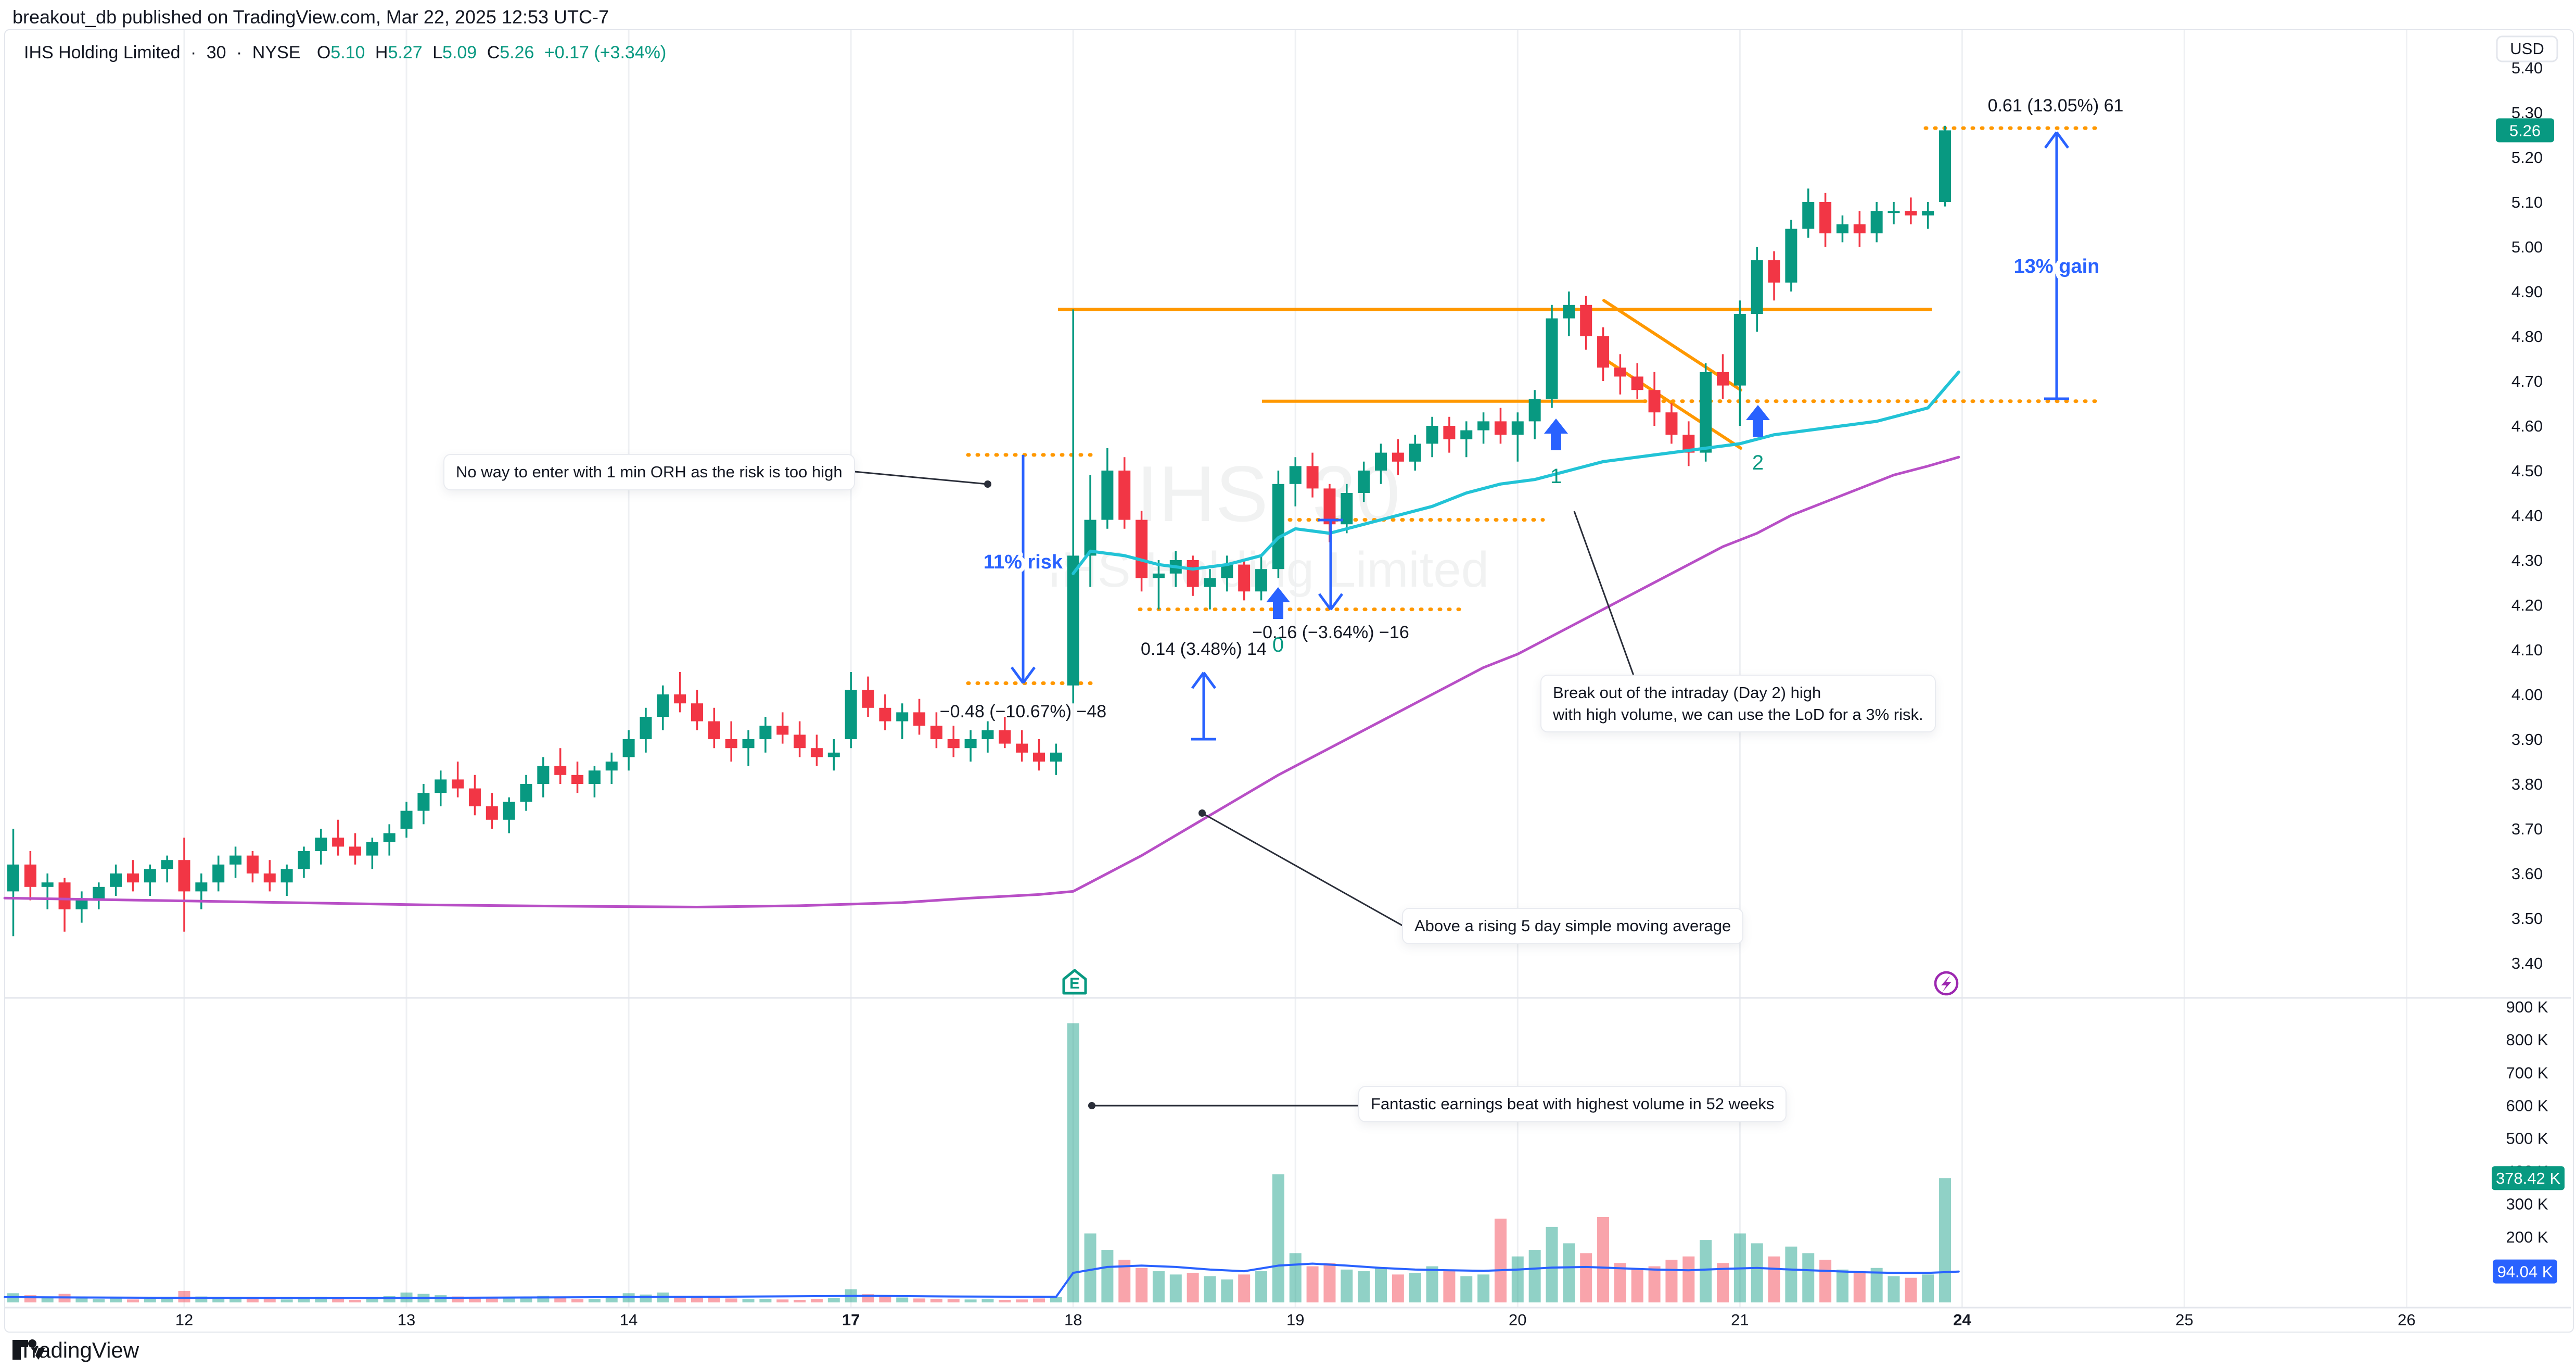 The image size is (2576, 1368). Describe the element at coordinates (1204, 706) in the screenshot. I see `small-gain-measure` at that location.